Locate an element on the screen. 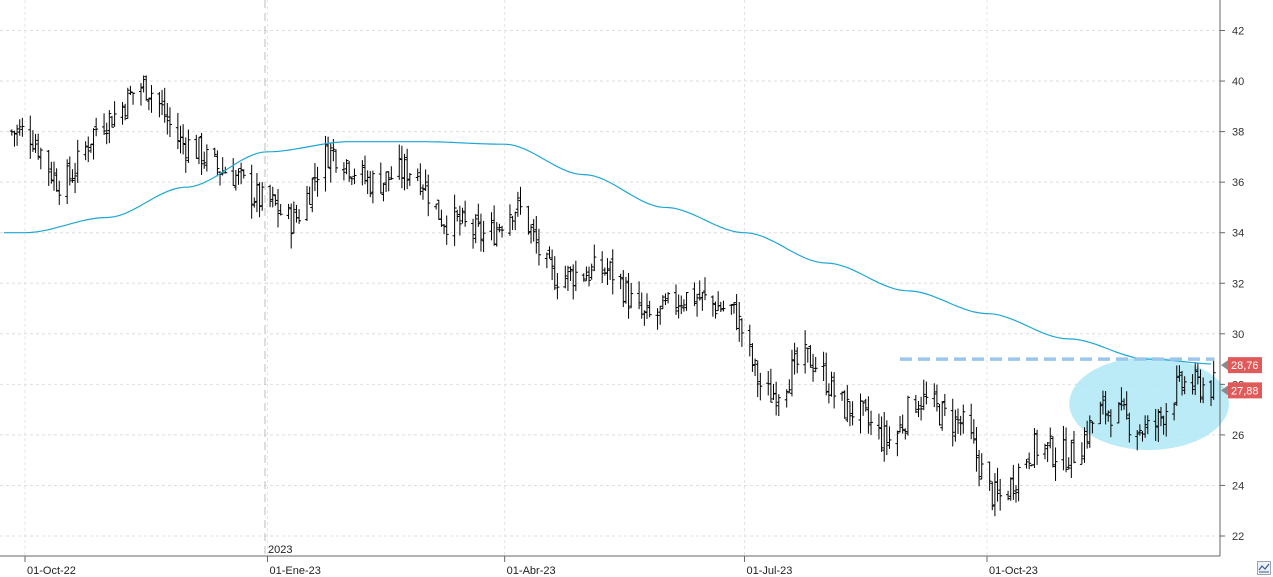 The height and width of the screenshot is (577, 1273). x-tick-label-01-Abr-23: 01-Abr-23 is located at coordinates (531, 571).